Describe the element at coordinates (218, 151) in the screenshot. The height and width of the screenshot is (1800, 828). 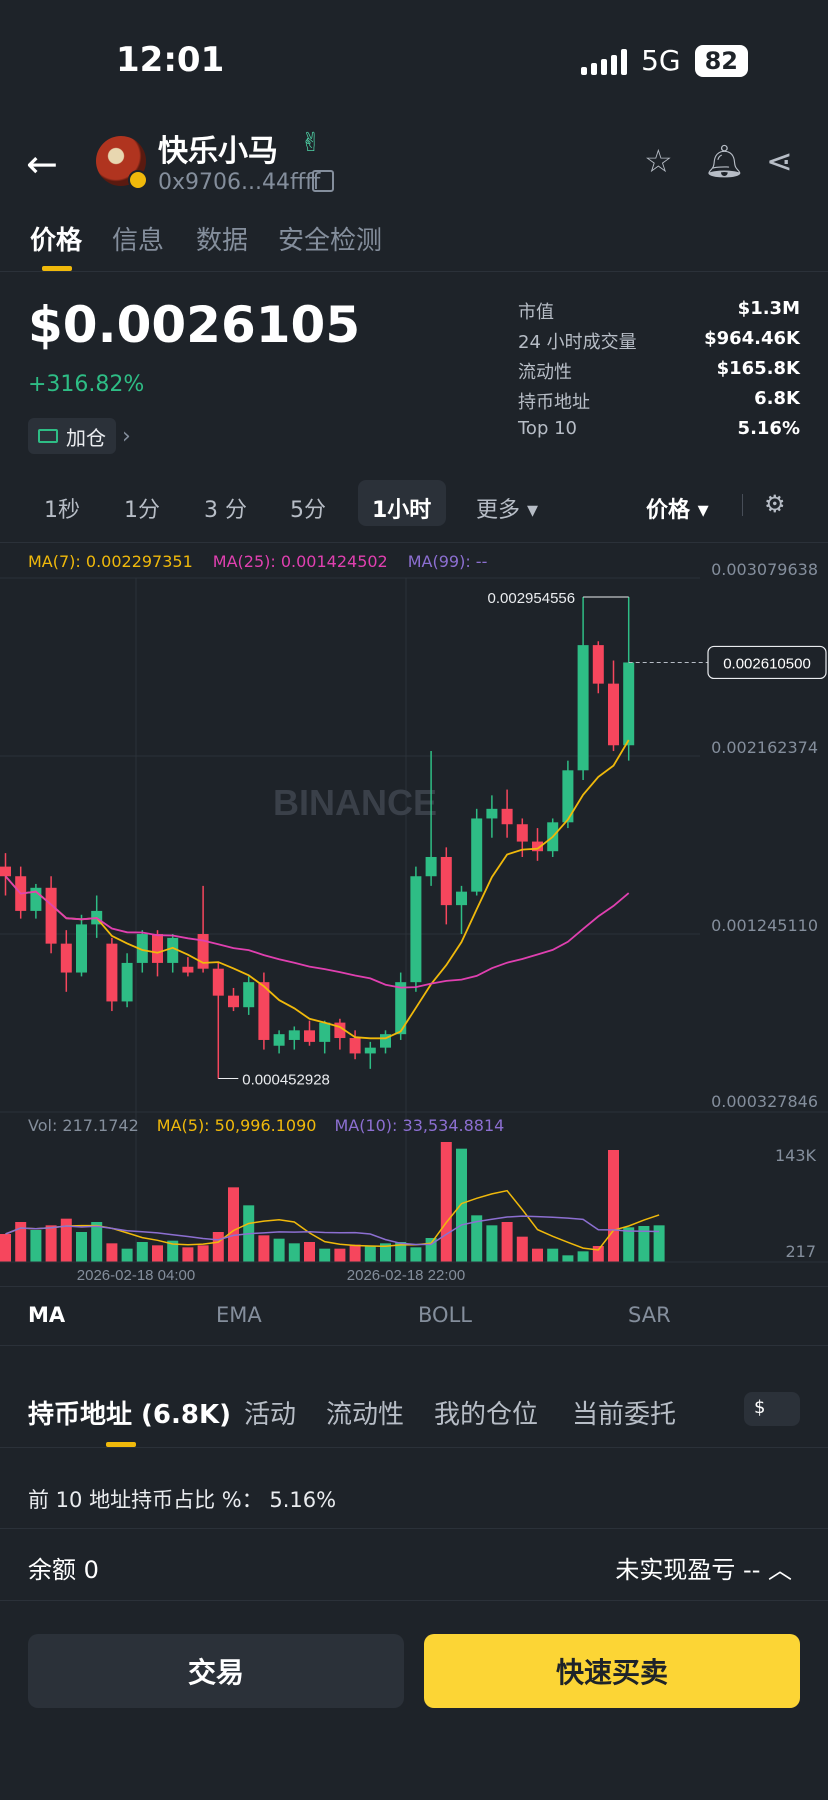
I see `token-name: 快乐小马` at that location.